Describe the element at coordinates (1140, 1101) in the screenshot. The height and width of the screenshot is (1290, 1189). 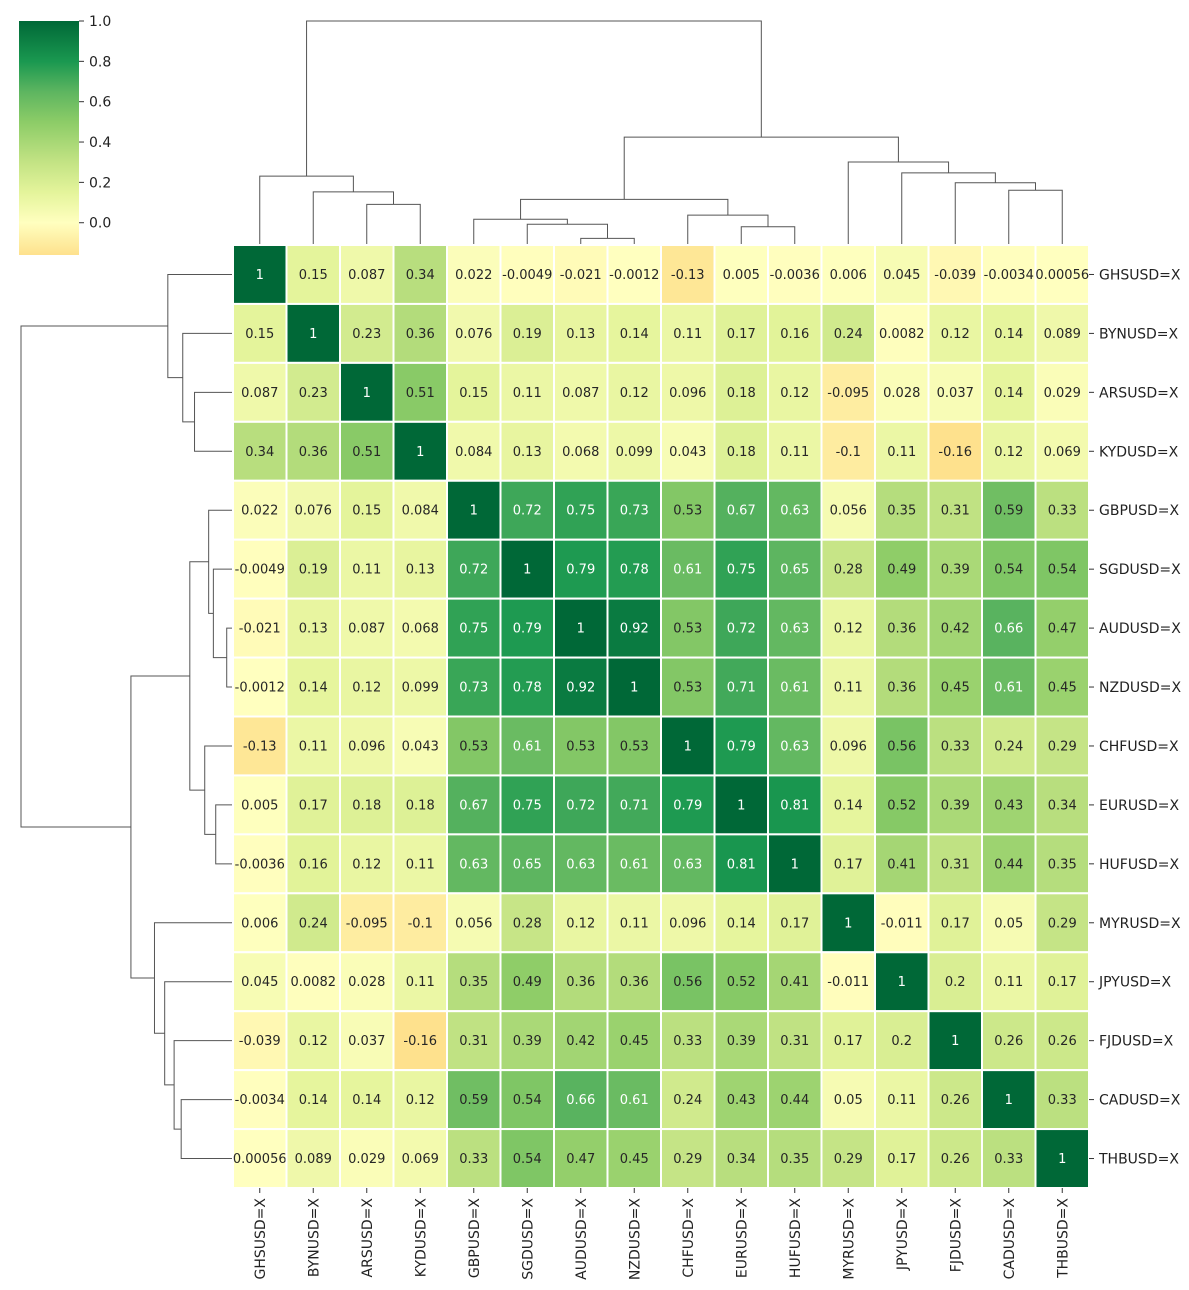
I see `row-label: CADUSD=X` at that location.